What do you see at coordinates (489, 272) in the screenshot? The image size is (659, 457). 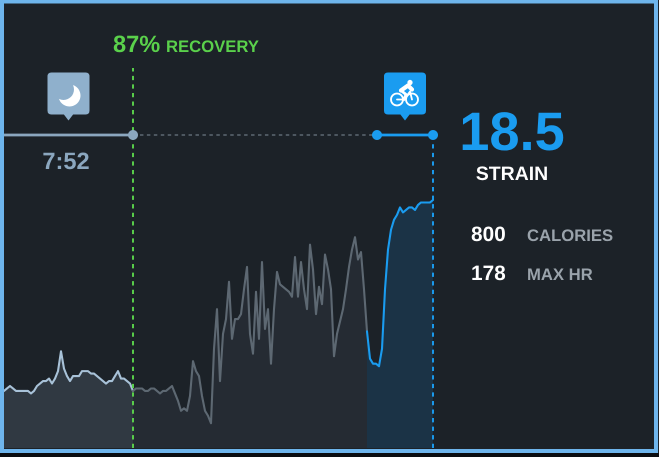 I see `text: 178` at bounding box center [489, 272].